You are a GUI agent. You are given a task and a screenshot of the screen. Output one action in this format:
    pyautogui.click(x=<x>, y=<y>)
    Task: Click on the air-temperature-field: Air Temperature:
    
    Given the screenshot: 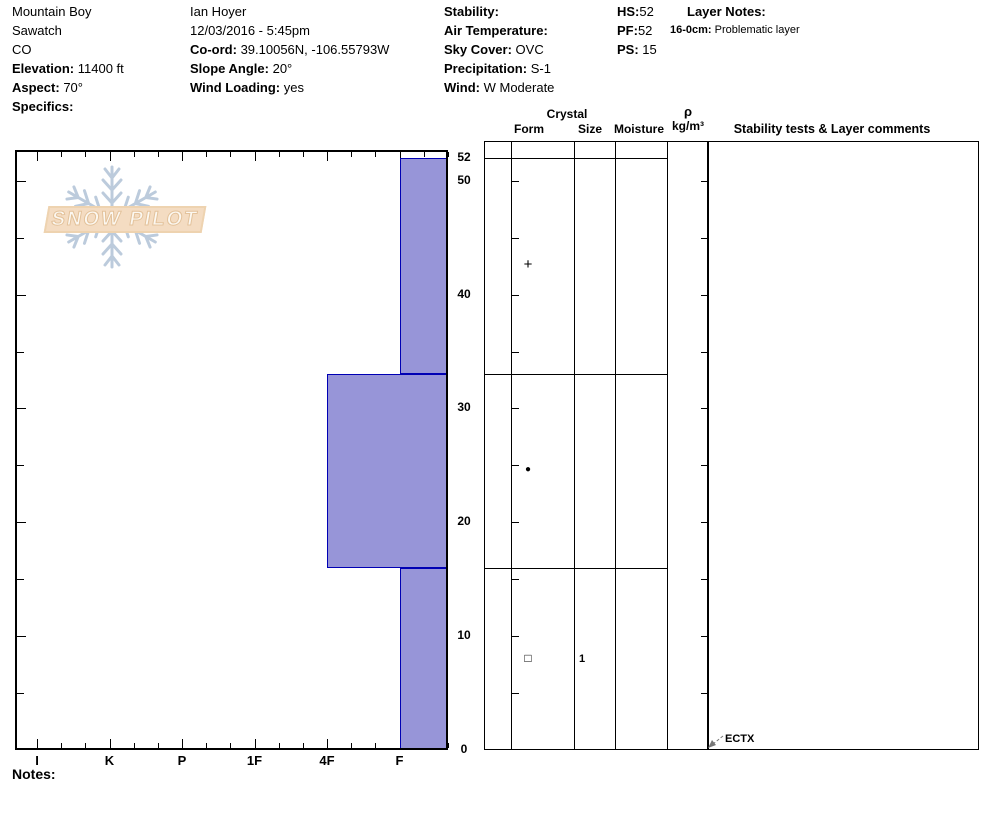 What is the action you would take?
    pyautogui.click(x=496, y=30)
    